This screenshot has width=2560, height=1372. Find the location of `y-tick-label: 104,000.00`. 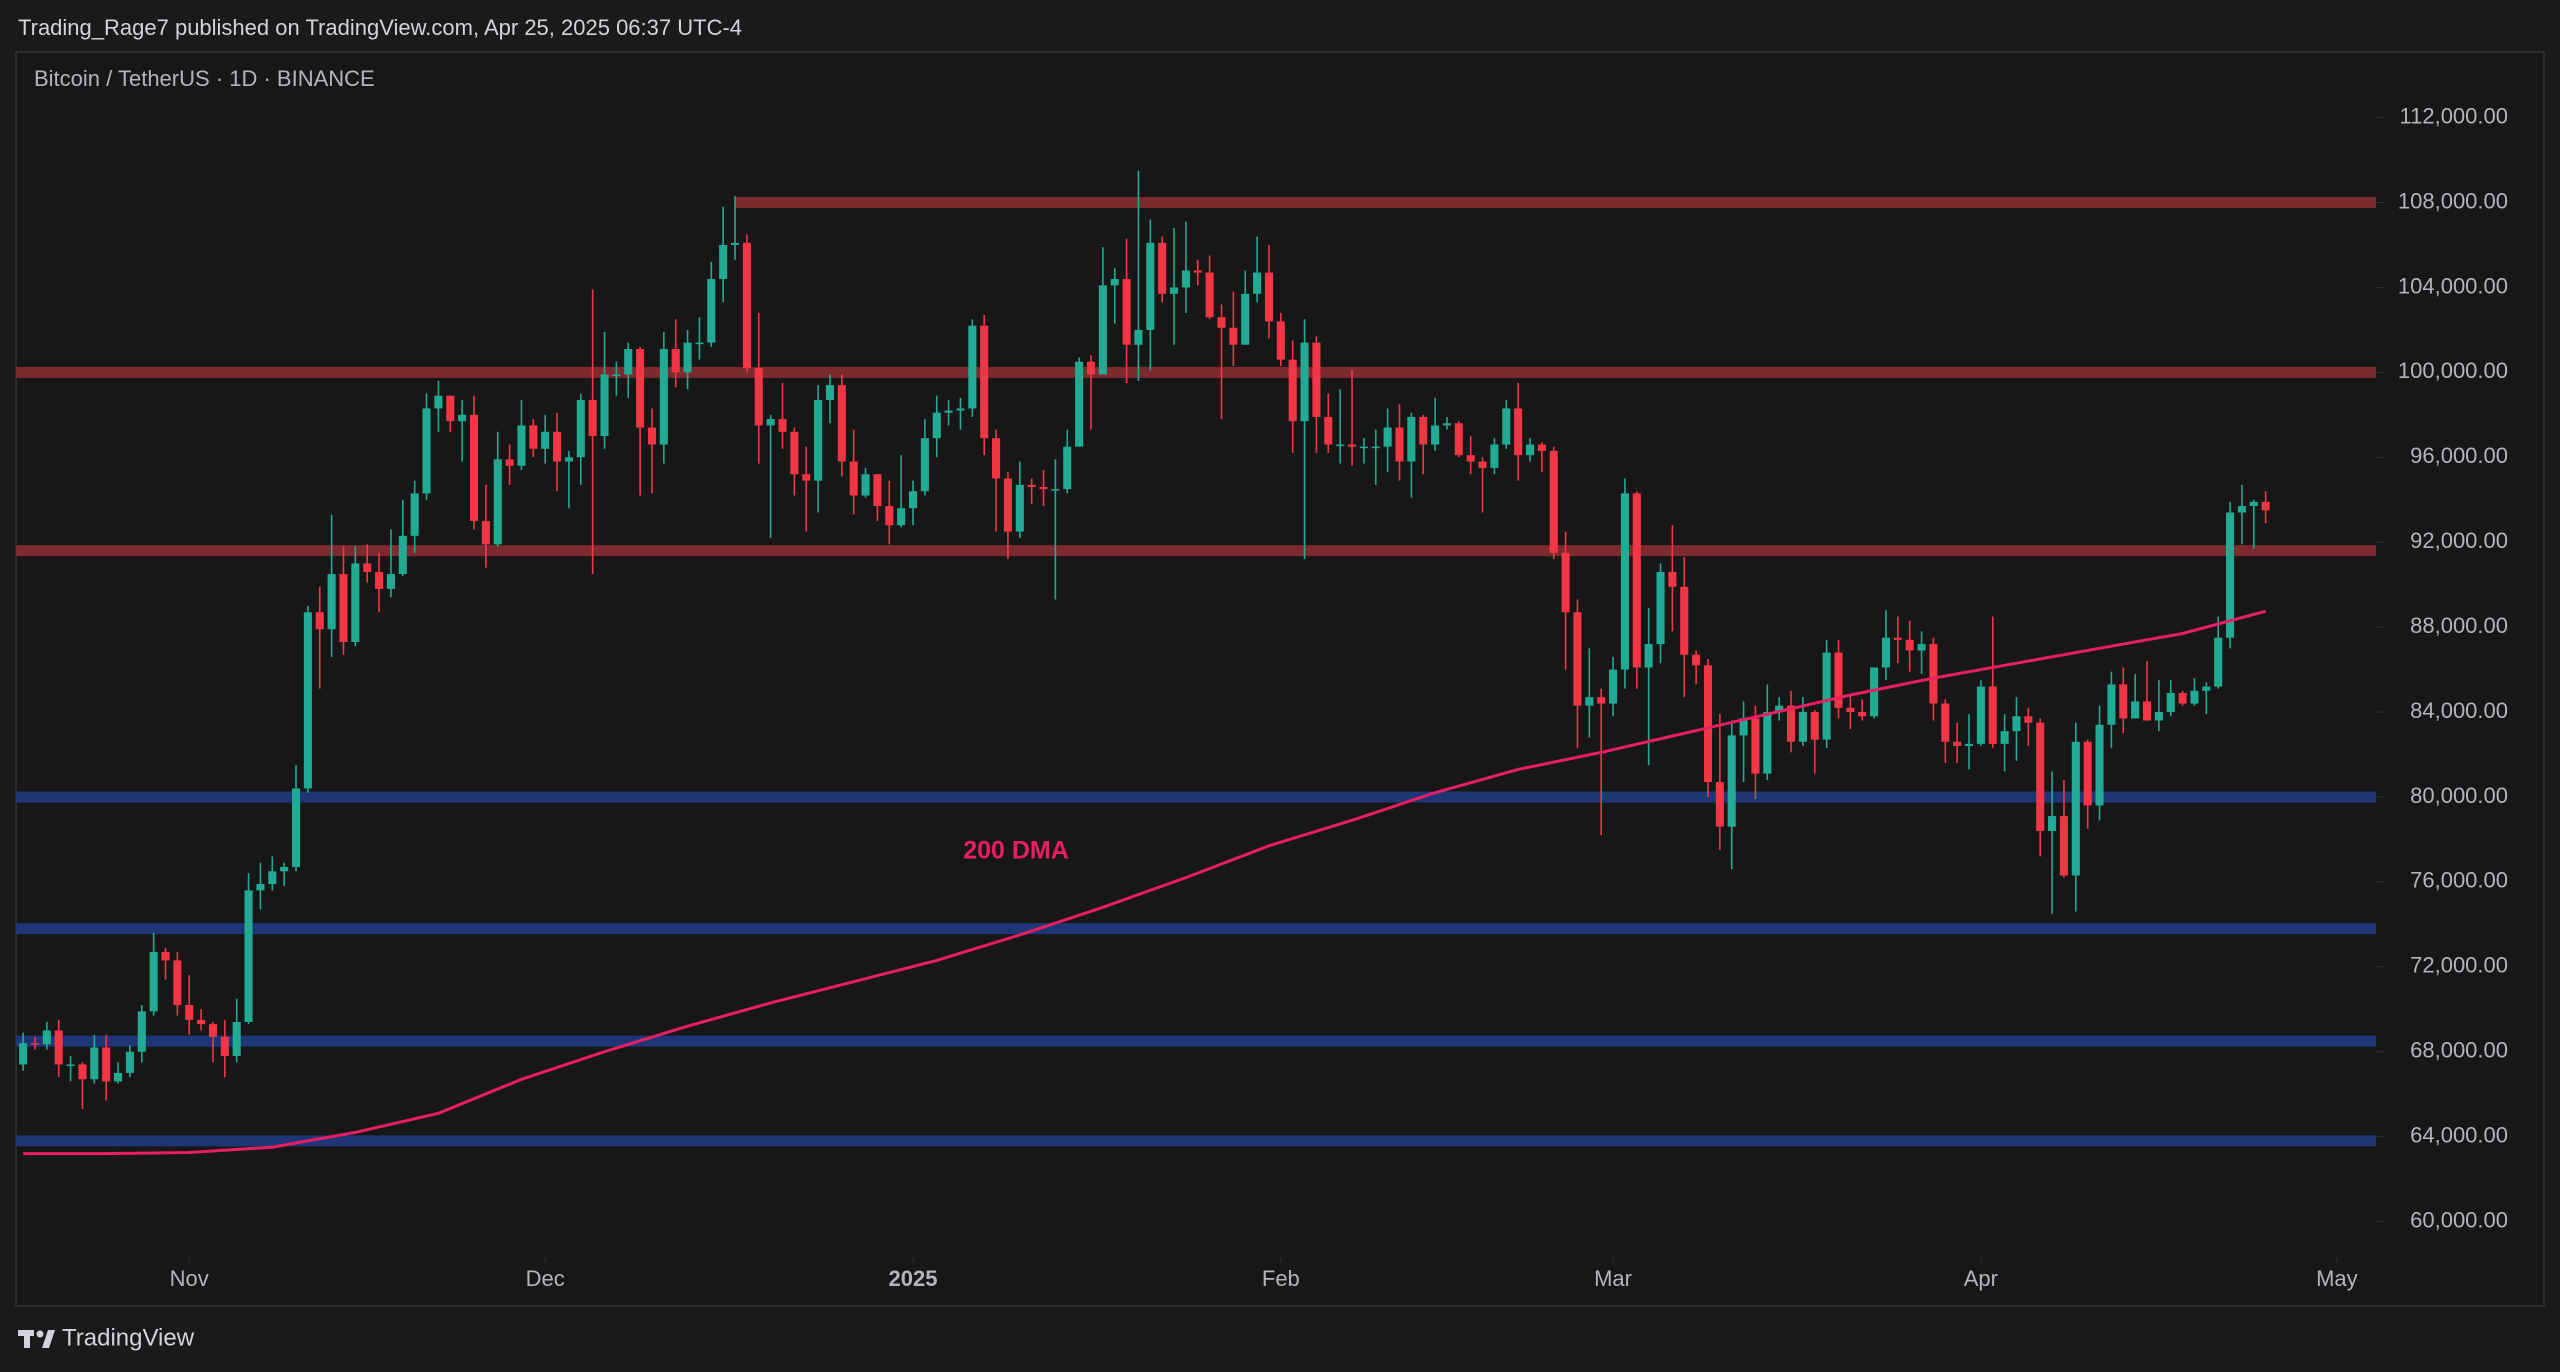

y-tick-label: 104,000.00 is located at coordinates (2453, 285).